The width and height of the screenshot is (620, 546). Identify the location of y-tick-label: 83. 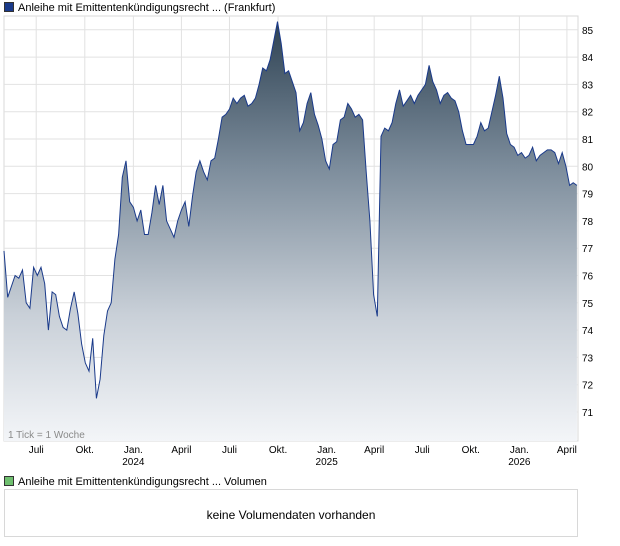
(588, 85).